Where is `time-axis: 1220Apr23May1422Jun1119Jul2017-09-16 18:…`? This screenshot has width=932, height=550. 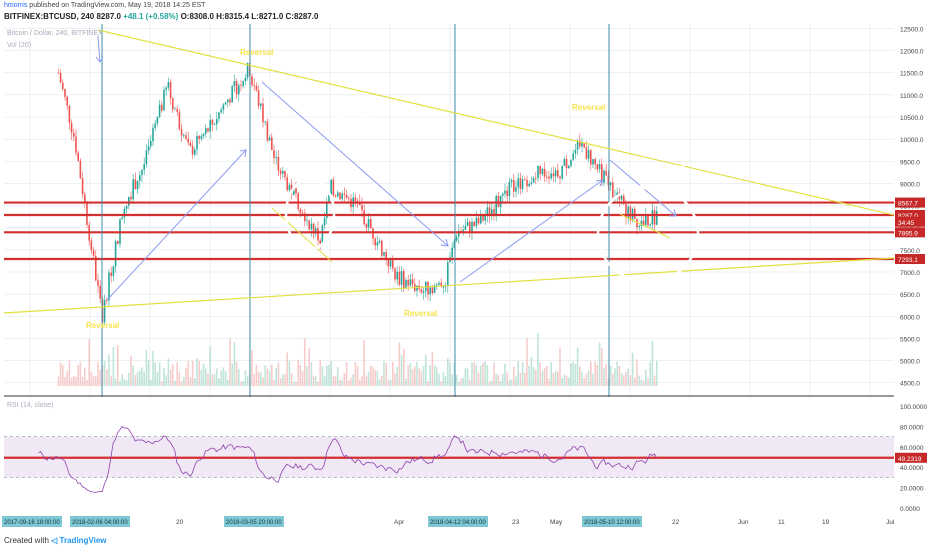
time-axis: 1220Apr23May1422Jun1119Jul2017-09-16 18:… is located at coordinates (466, 522).